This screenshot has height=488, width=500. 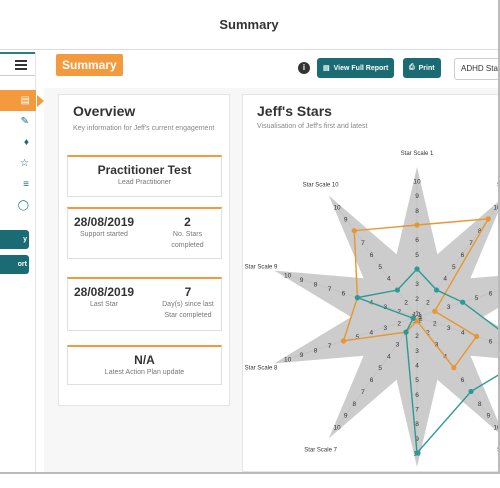 What do you see at coordinates (22, 100) in the screenshot?
I see `sidebar-item-summary: ▤` at bounding box center [22, 100].